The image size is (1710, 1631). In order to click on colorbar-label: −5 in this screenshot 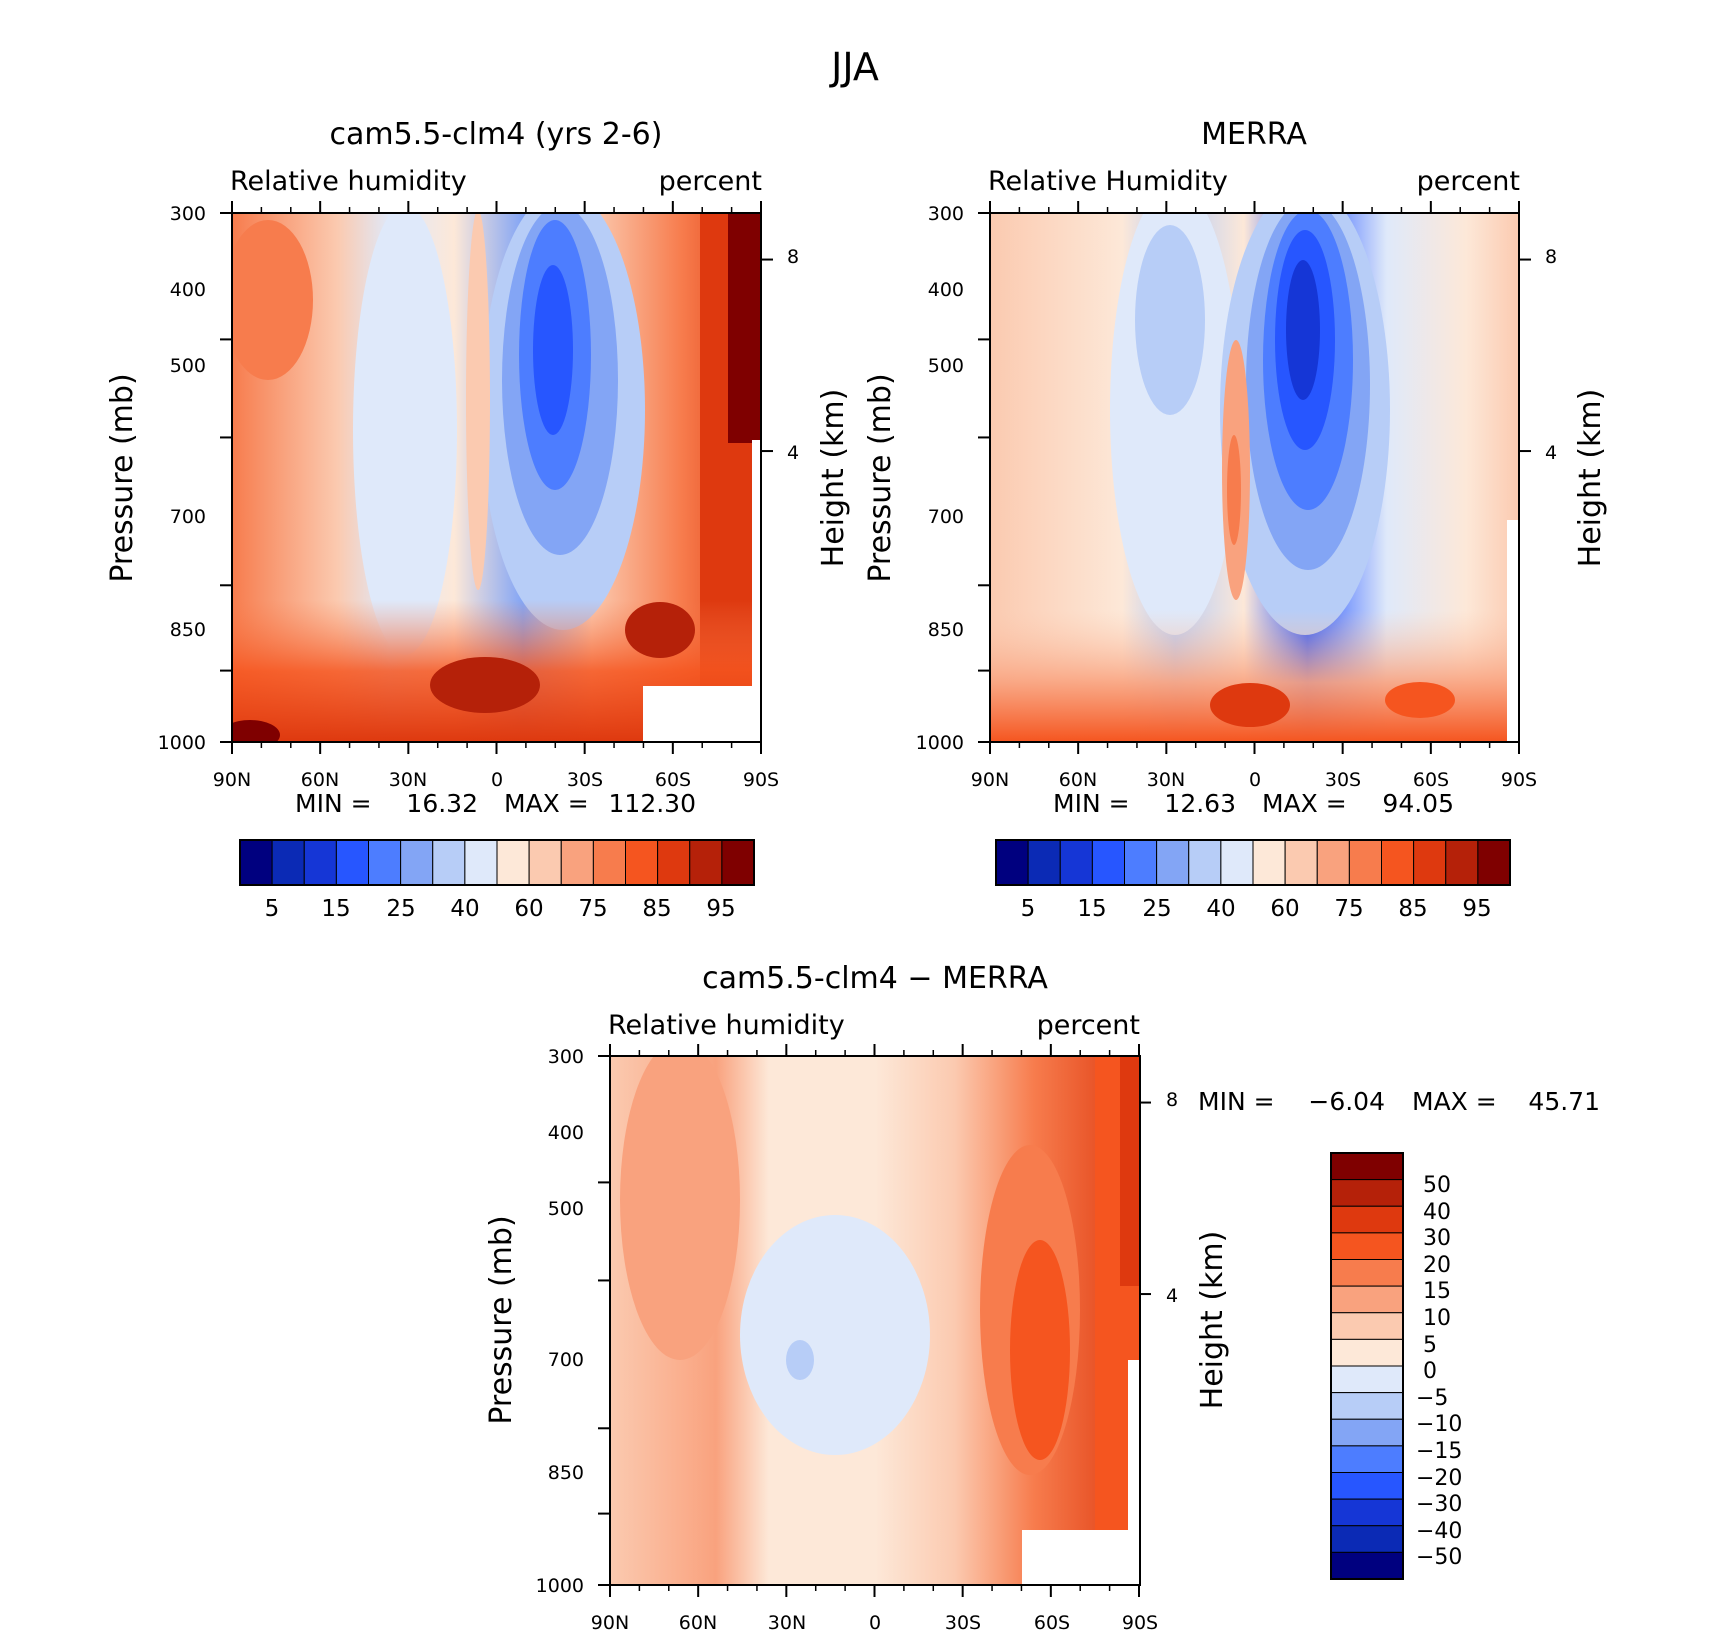, I will do `click(1432, 1398)`.